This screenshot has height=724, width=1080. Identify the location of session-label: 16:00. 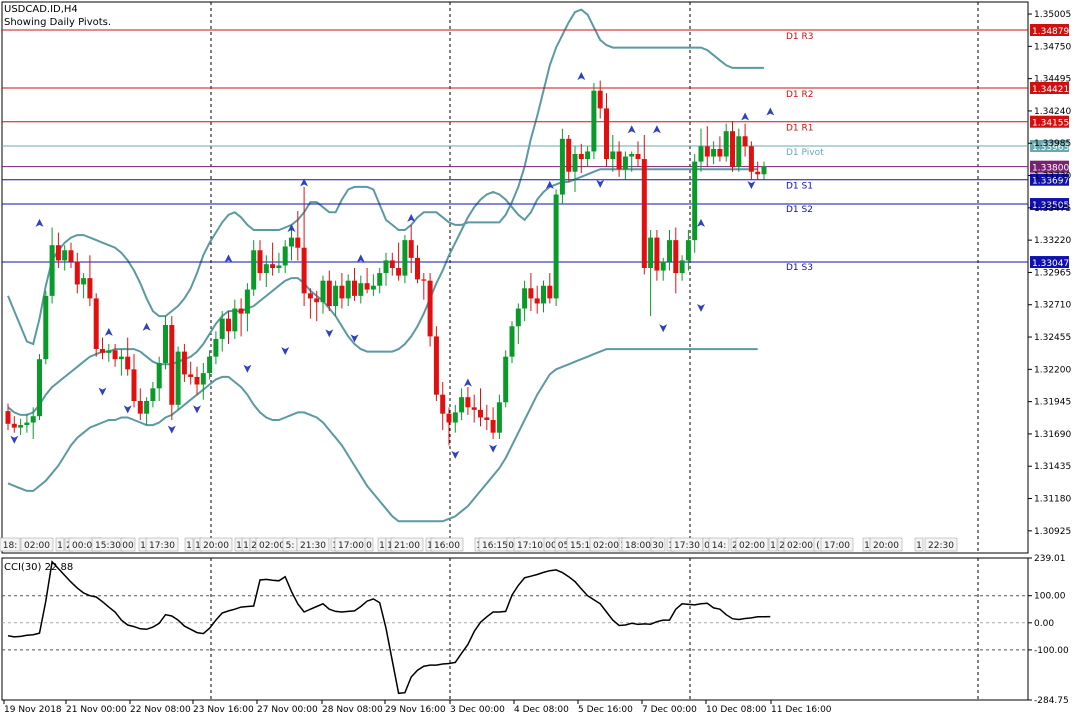
(447, 546).